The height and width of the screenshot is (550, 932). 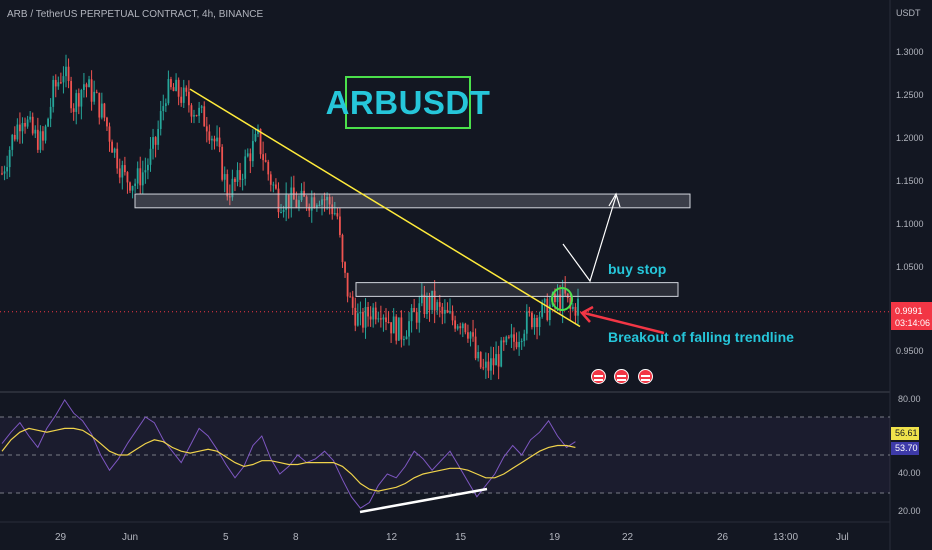 What do you see at coordinates (910, 95) in the screenshot?
I see `price-tick: 1.2500` at bounding box center [910, 95].